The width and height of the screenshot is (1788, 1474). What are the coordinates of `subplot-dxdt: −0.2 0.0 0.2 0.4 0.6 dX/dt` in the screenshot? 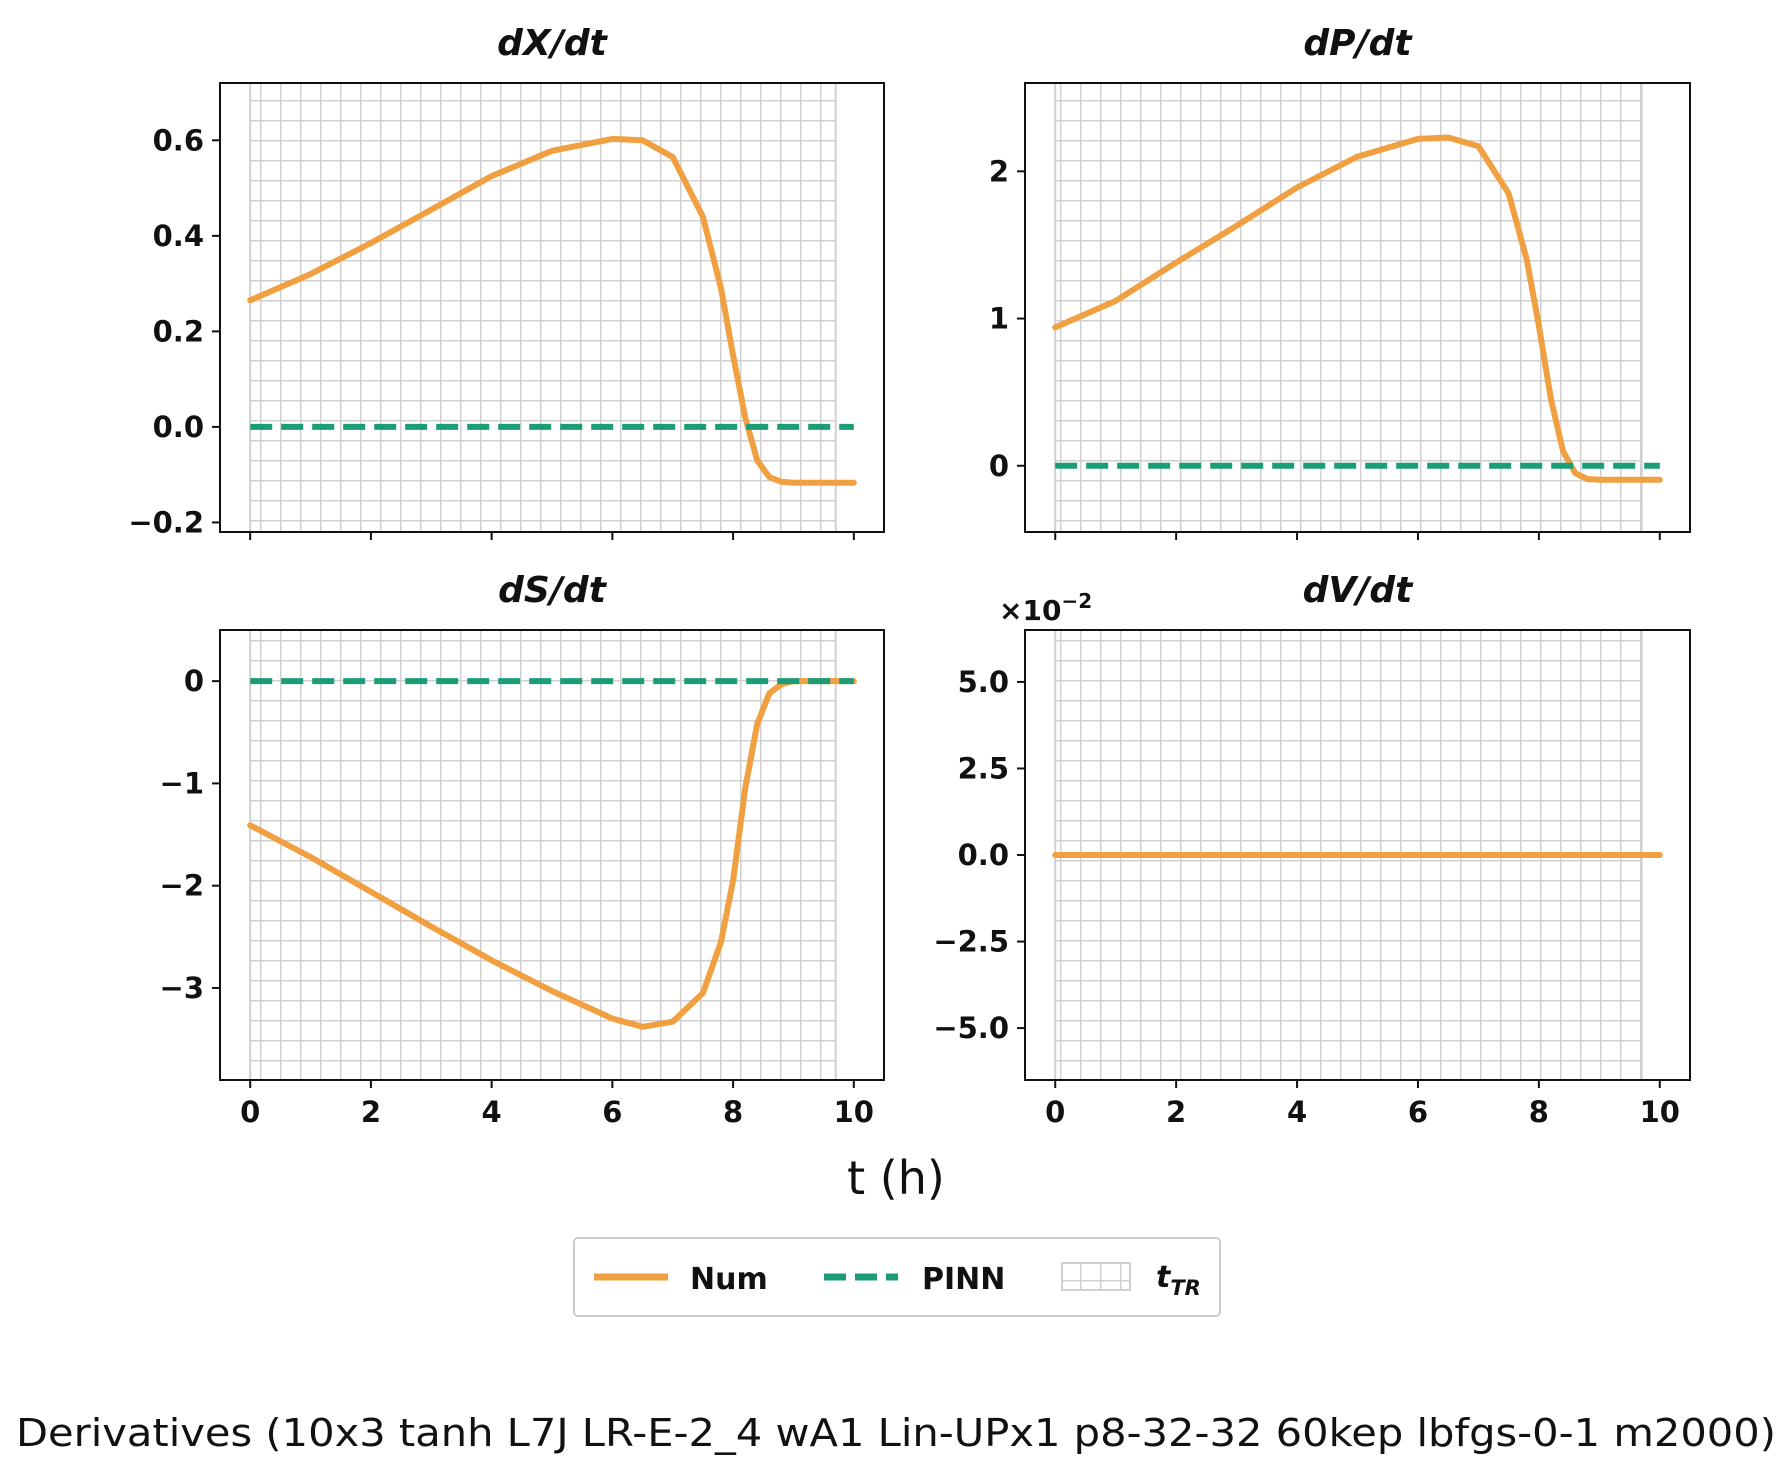 It's located at (506, 281).